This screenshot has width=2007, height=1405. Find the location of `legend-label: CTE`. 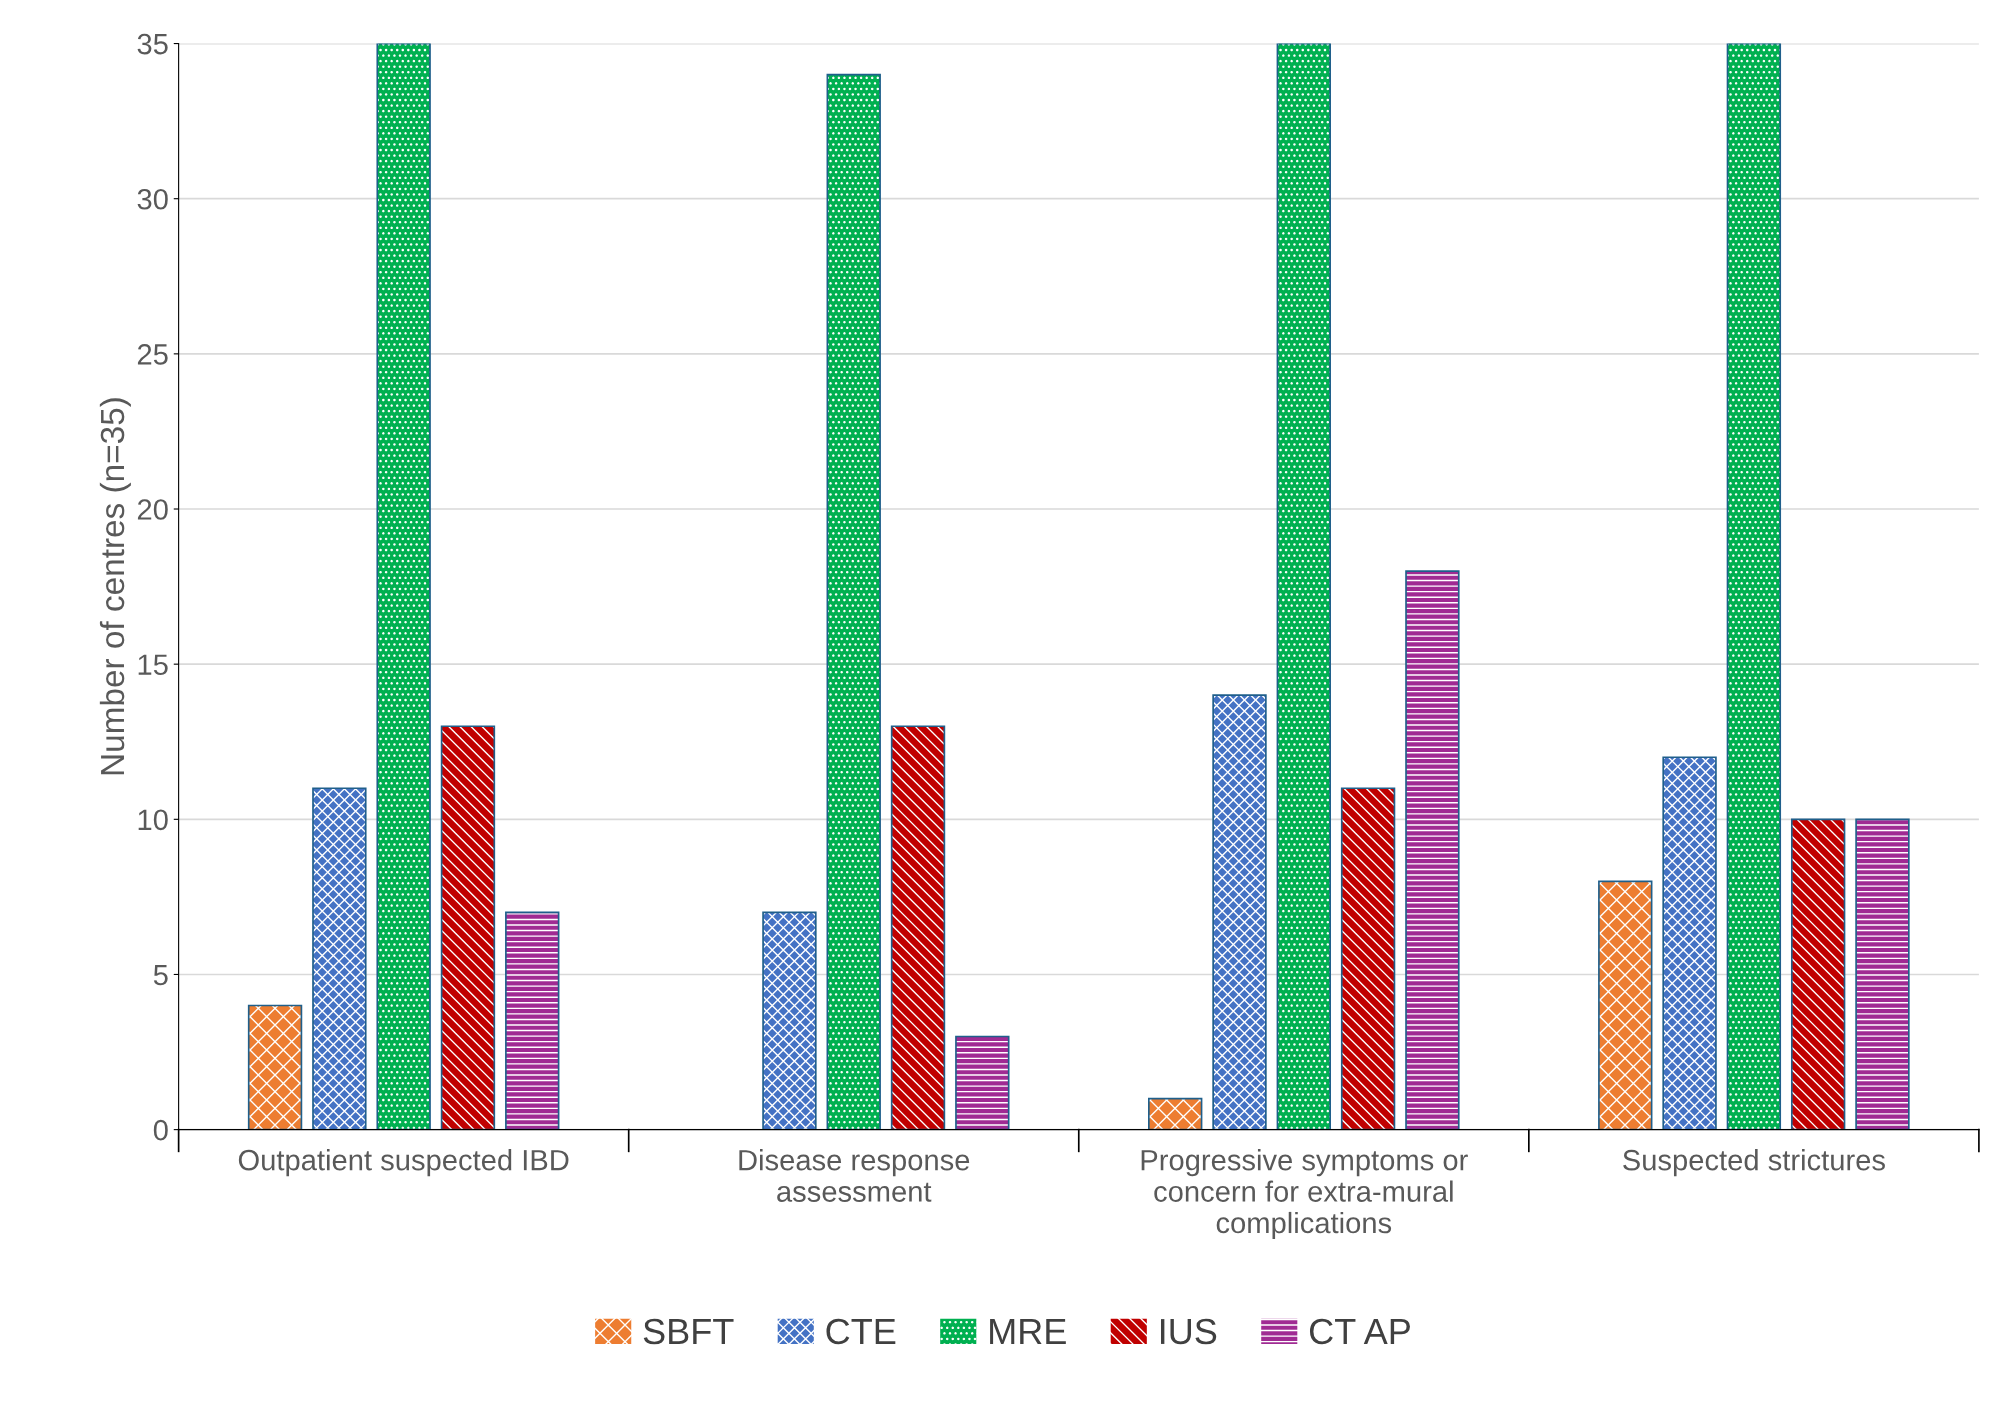

legend-label: CTE is located at coordinates (861, 1331).